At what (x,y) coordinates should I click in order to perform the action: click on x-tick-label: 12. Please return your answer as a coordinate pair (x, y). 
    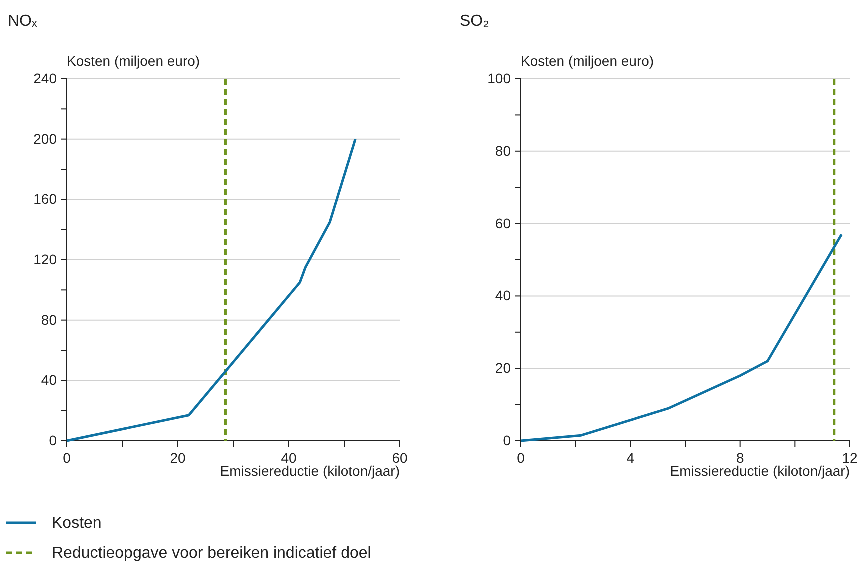
    Looking at the image, I should click on (850, 458).